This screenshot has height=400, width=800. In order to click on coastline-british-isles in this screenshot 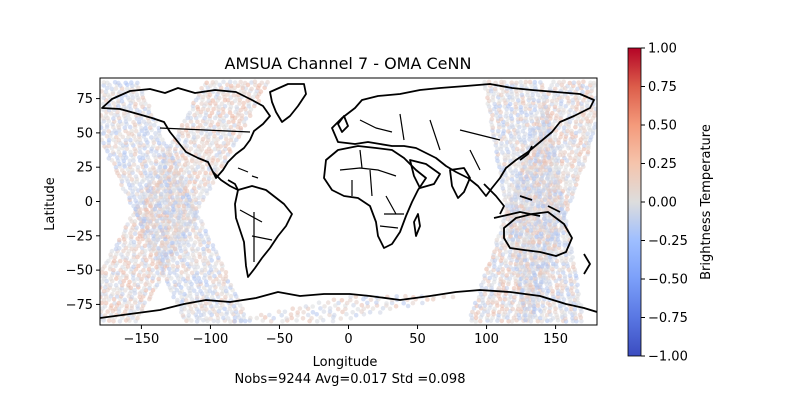, I will do `click(343, 124)`.